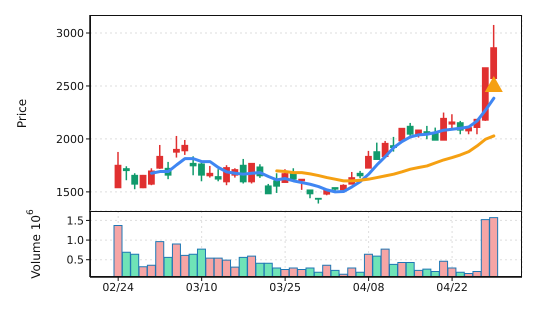  I want to click on x-tick-label: 04/22, so click(452, 287).